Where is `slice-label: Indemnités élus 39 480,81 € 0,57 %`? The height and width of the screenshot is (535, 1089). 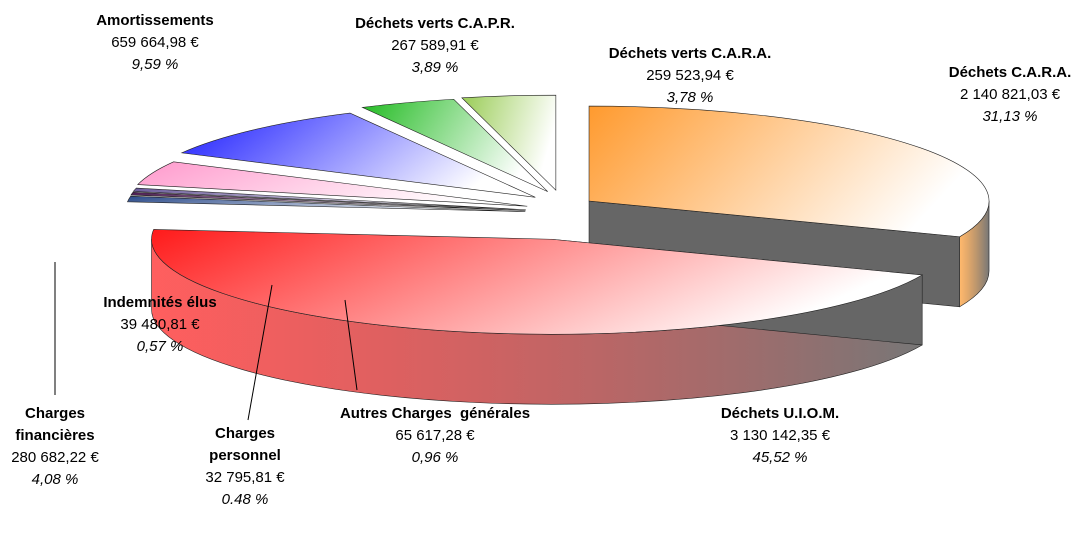
slice-label: Indemnités élus 39 480,81 € 0,57 % is located at coordinates (159, 325).